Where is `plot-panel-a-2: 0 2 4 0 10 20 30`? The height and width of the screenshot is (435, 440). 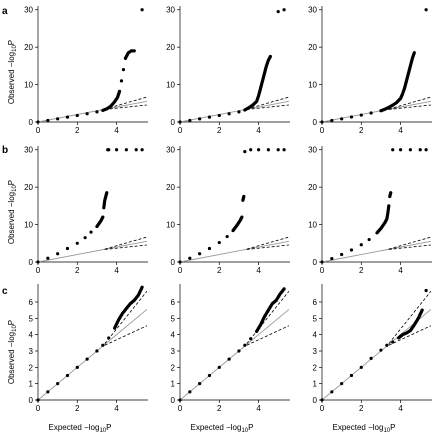
plot-panel-a-2: 0 2 4 0 10 20 30 is located at coordinates (228, 70).